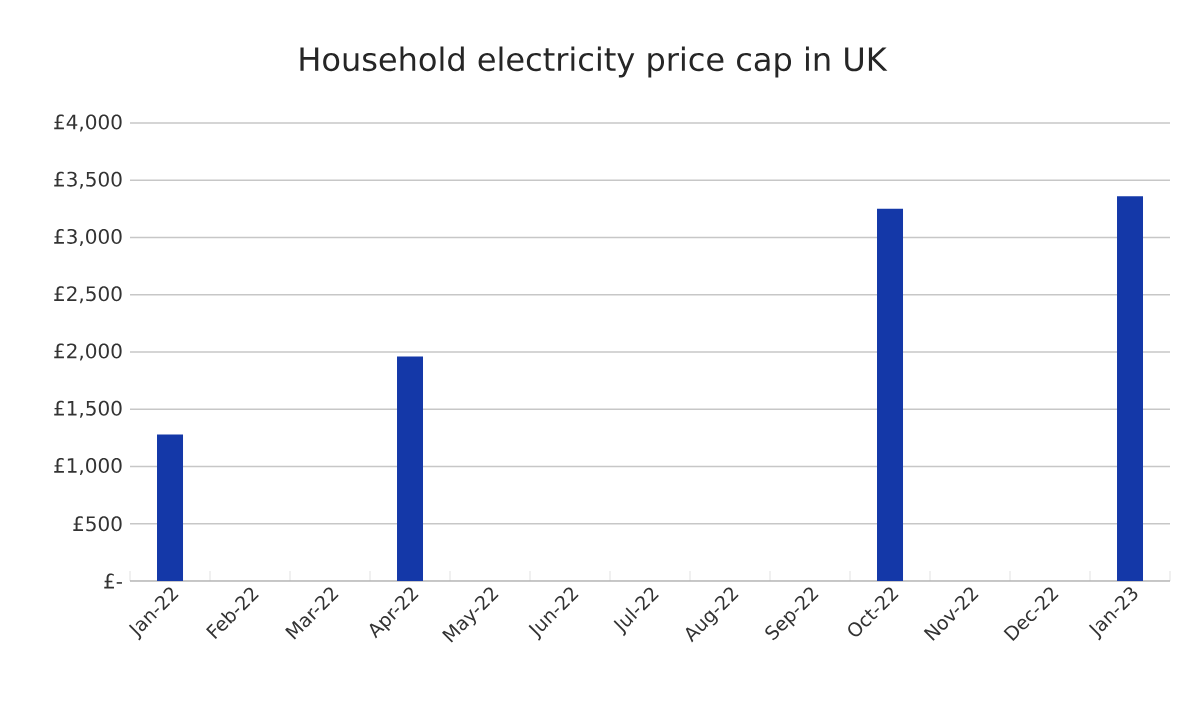 Image resolution: width=1187 pixels, height=716 pixels. Describe the element at coordinates (97, 524) in the screenshot. I see `y-tick-label: £500` at that location.